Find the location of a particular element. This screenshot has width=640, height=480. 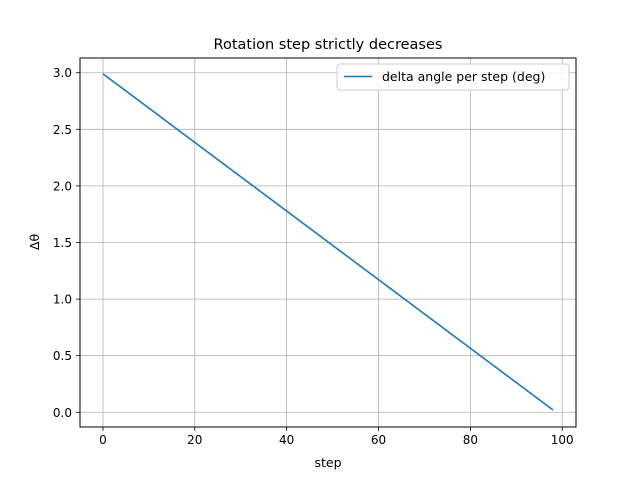

legend-box is located at coordinates (453, 77).